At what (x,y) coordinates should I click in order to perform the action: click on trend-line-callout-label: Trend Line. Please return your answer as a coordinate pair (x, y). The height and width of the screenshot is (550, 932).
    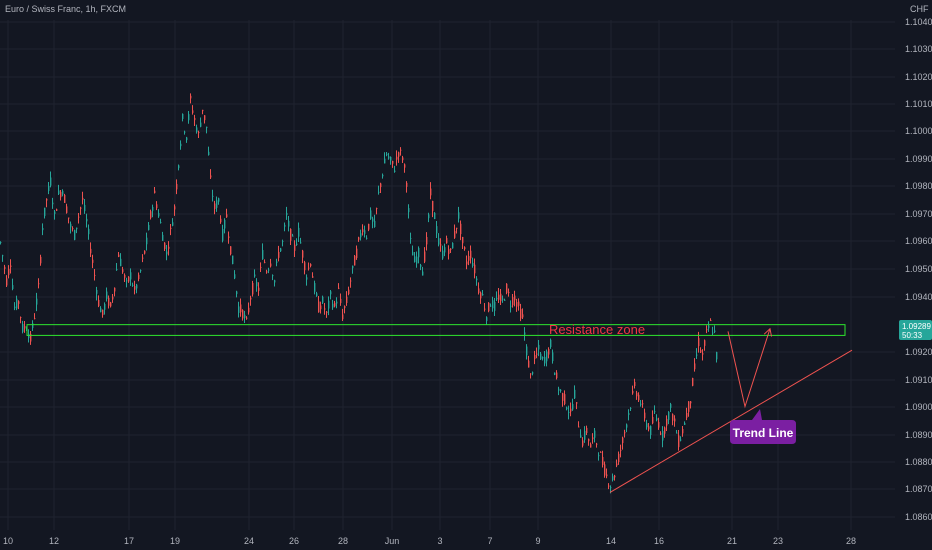
    Looking at the image, I should click on (763, 433).